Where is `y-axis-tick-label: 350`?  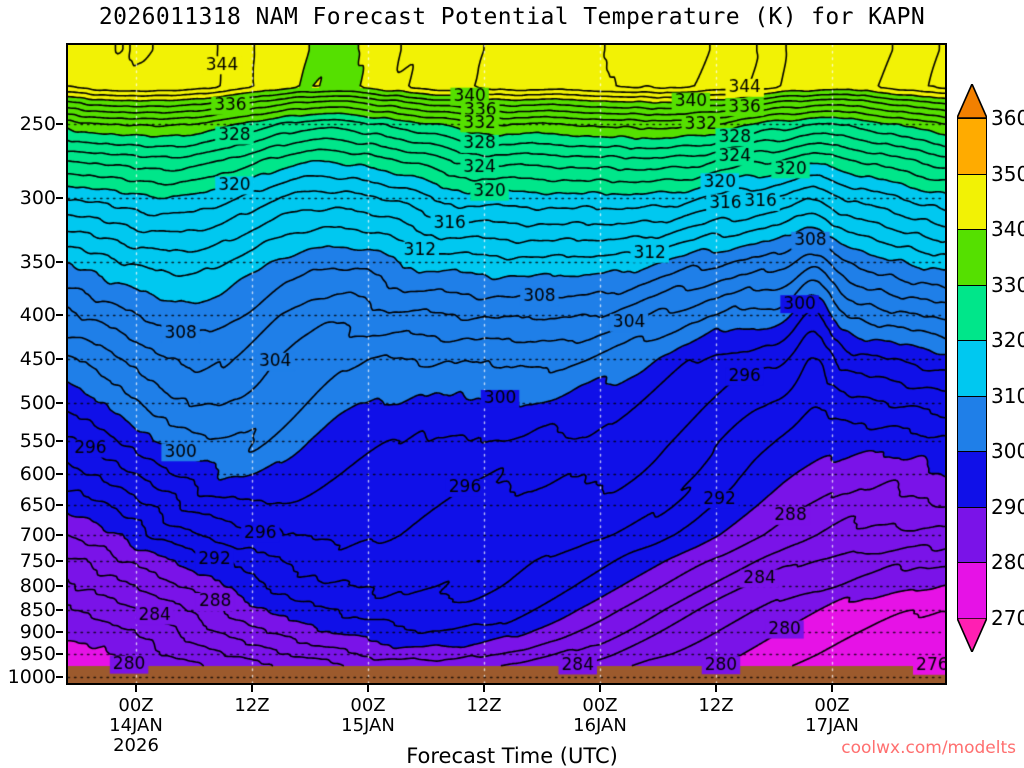
y-axis-tick-label: 350 is located at coordinates (37, 262).